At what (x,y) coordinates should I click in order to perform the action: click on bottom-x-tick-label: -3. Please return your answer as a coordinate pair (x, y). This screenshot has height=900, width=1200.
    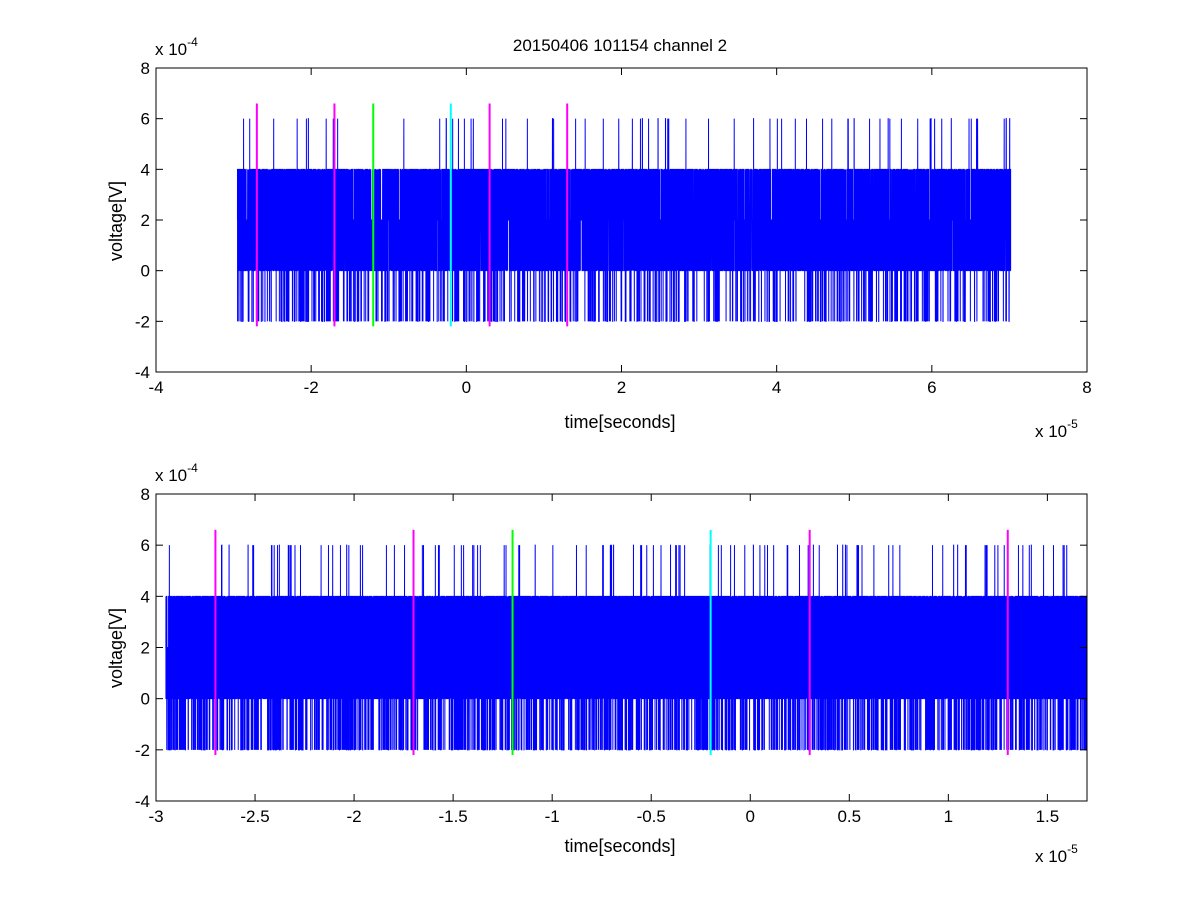
    Looking at the image, I should click on (155, 816).